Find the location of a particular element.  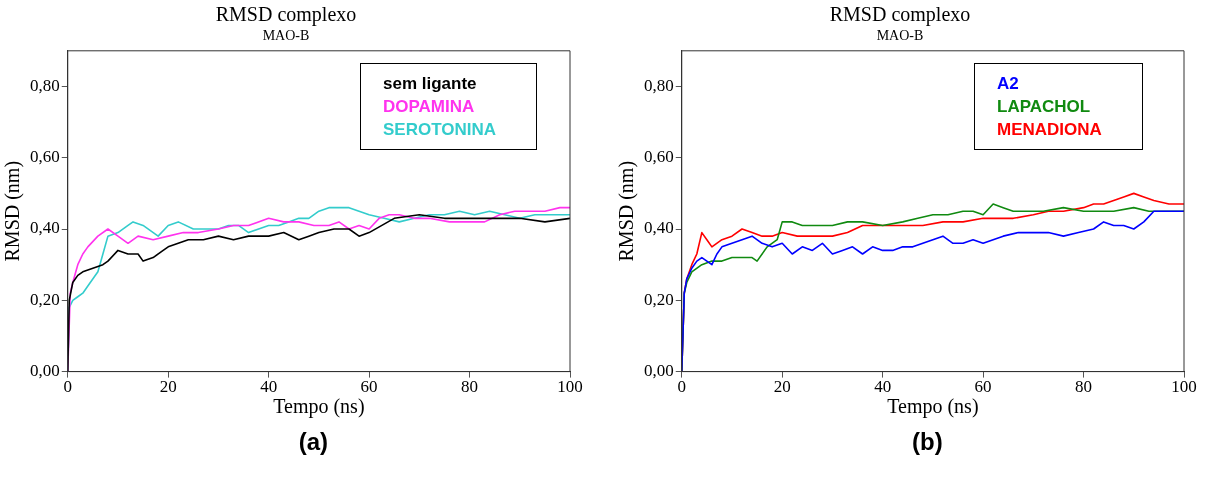

text: (a) is located at coordinates (313, 442).